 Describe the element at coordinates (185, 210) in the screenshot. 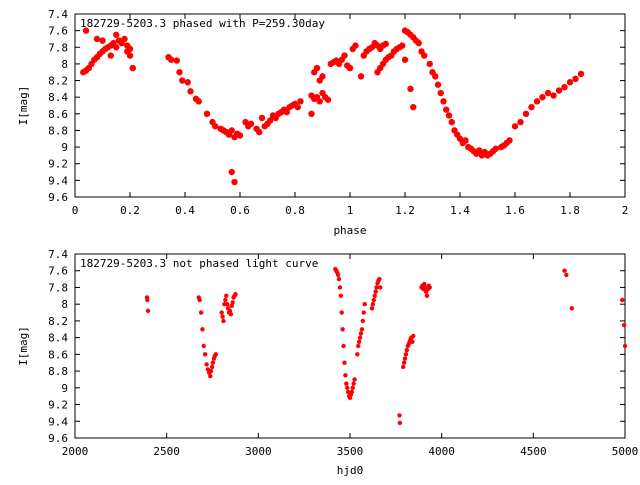

I see `x-tick-label: 0.4` at that location.